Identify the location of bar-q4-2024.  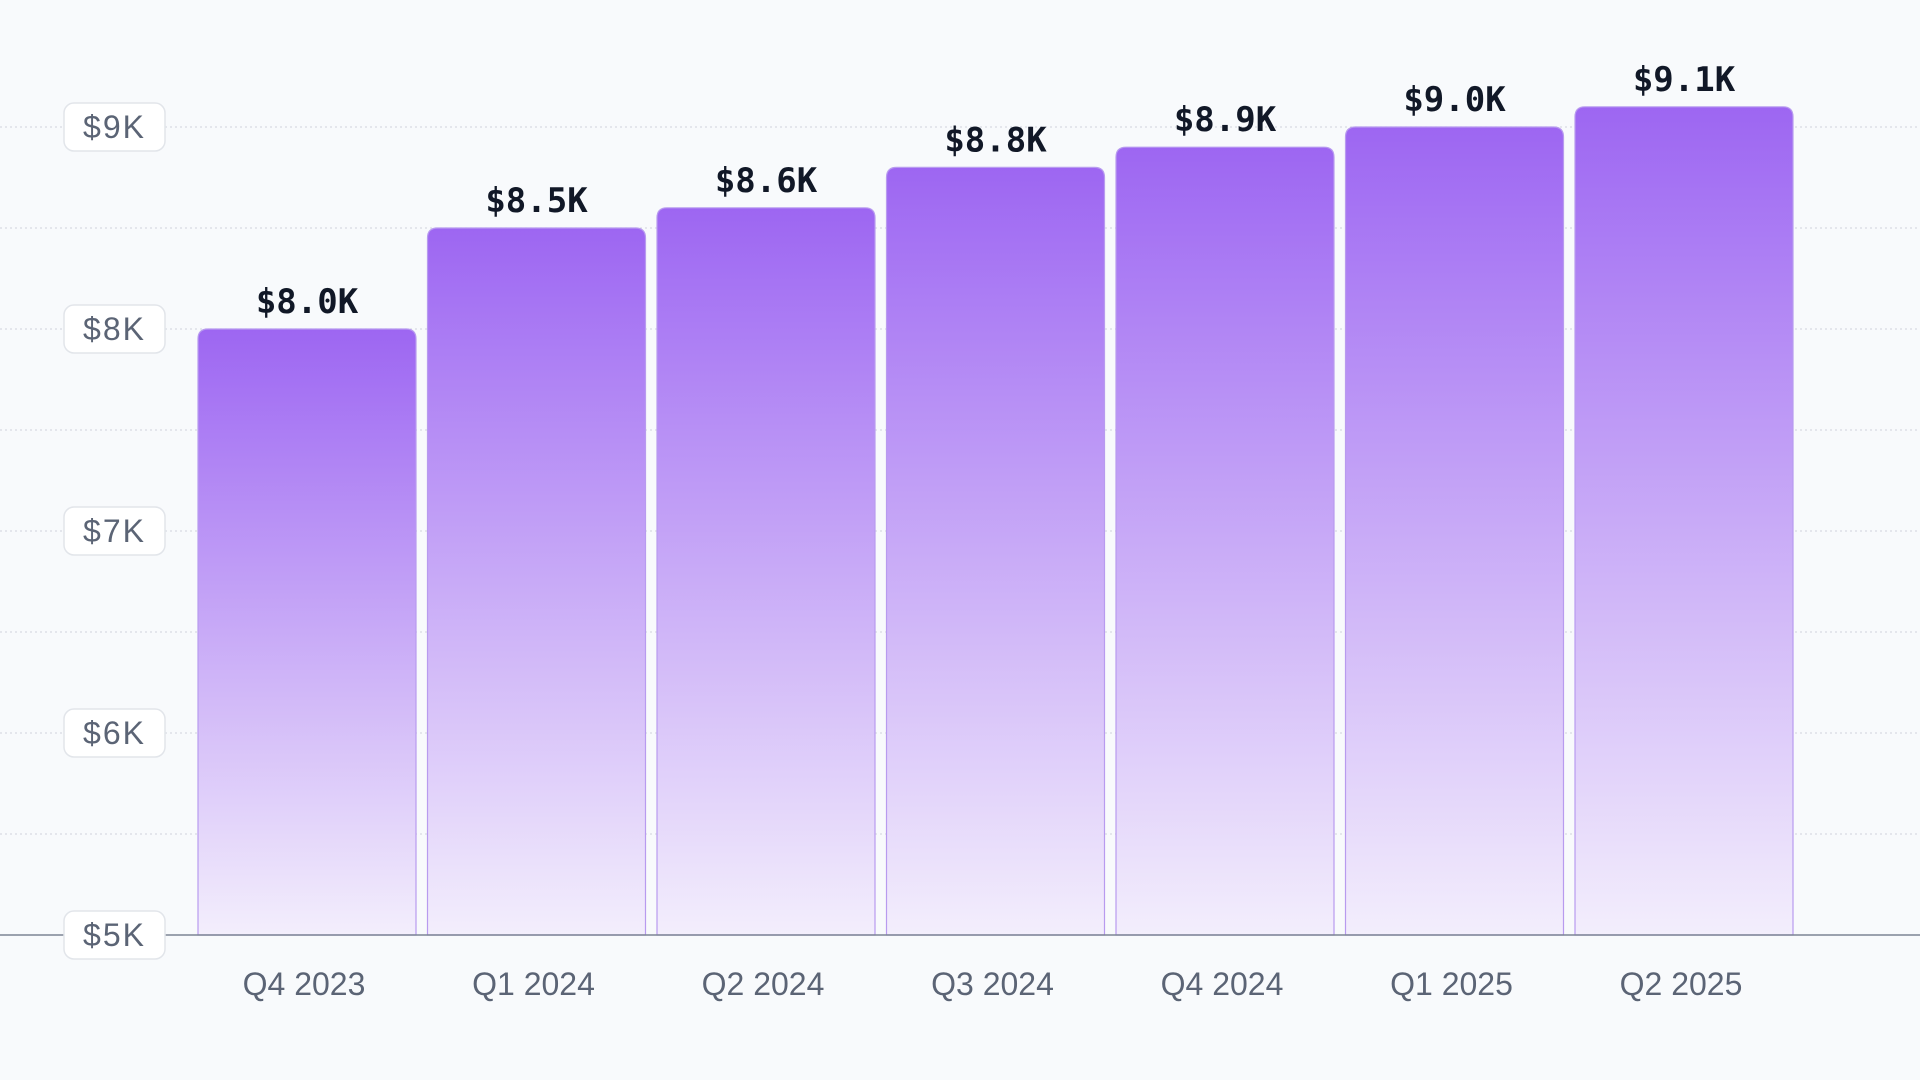
(1225, 541).